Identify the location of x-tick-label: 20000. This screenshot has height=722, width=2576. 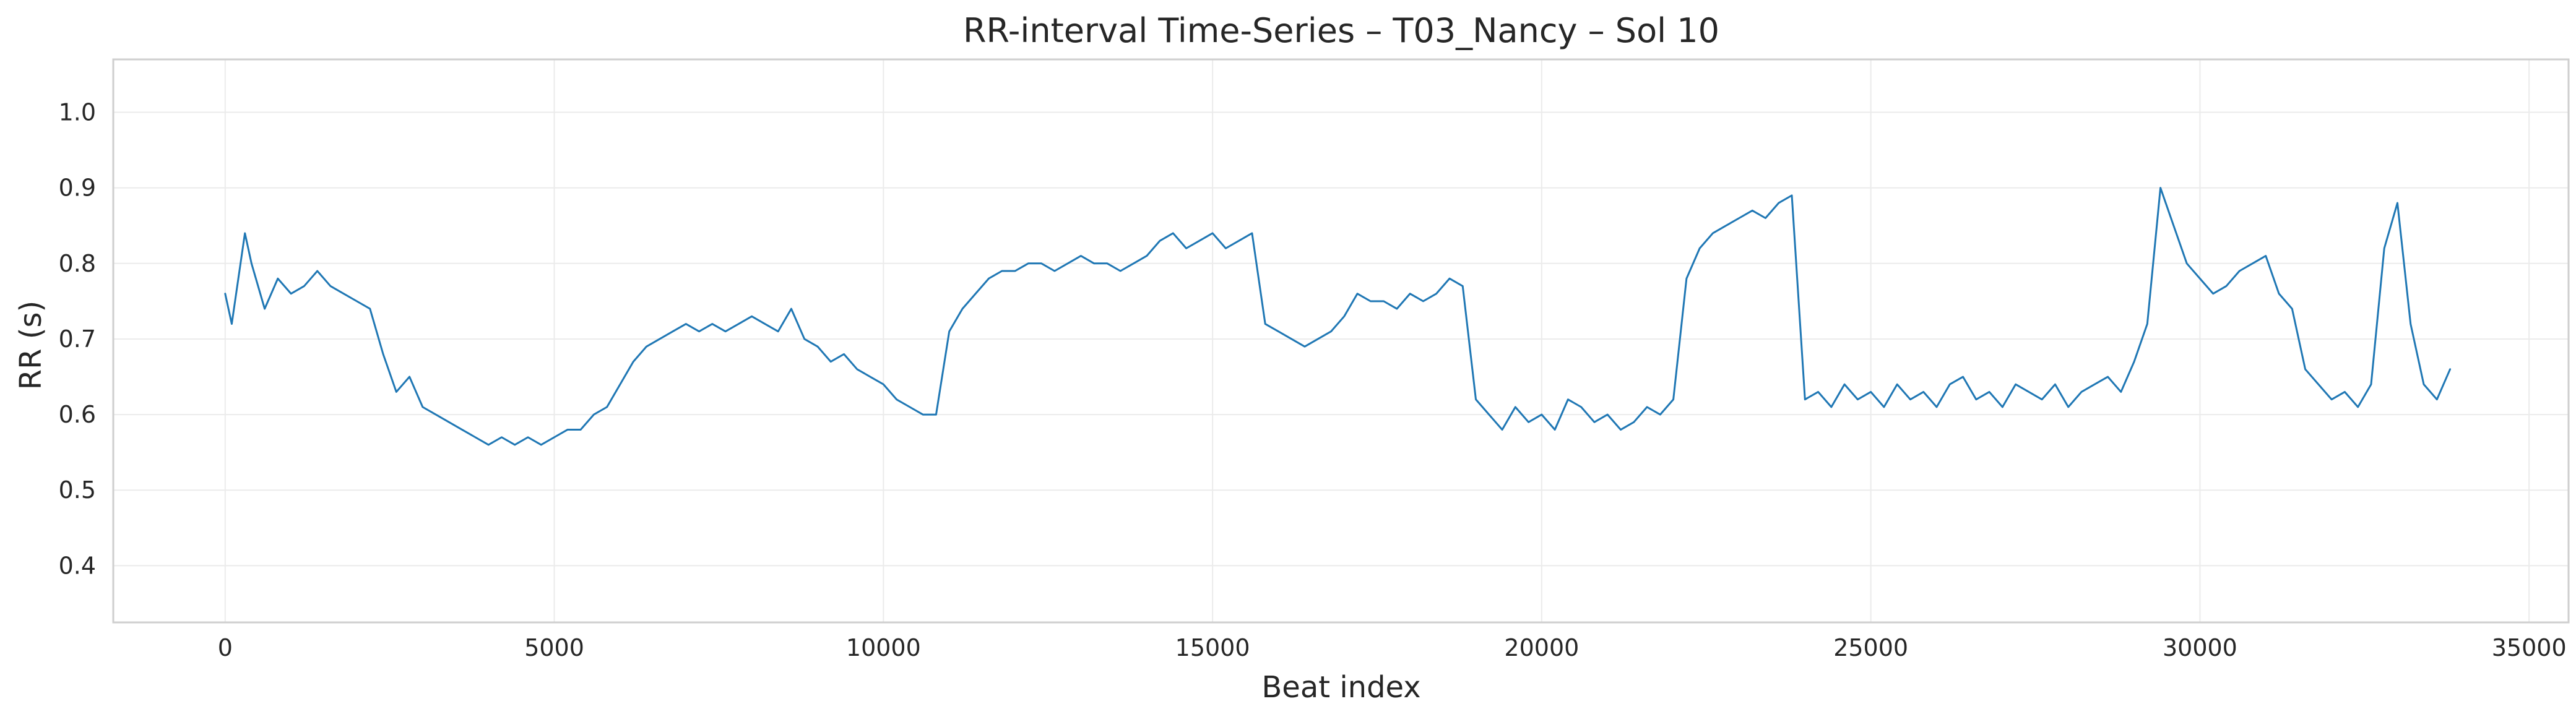
(1541, 647).